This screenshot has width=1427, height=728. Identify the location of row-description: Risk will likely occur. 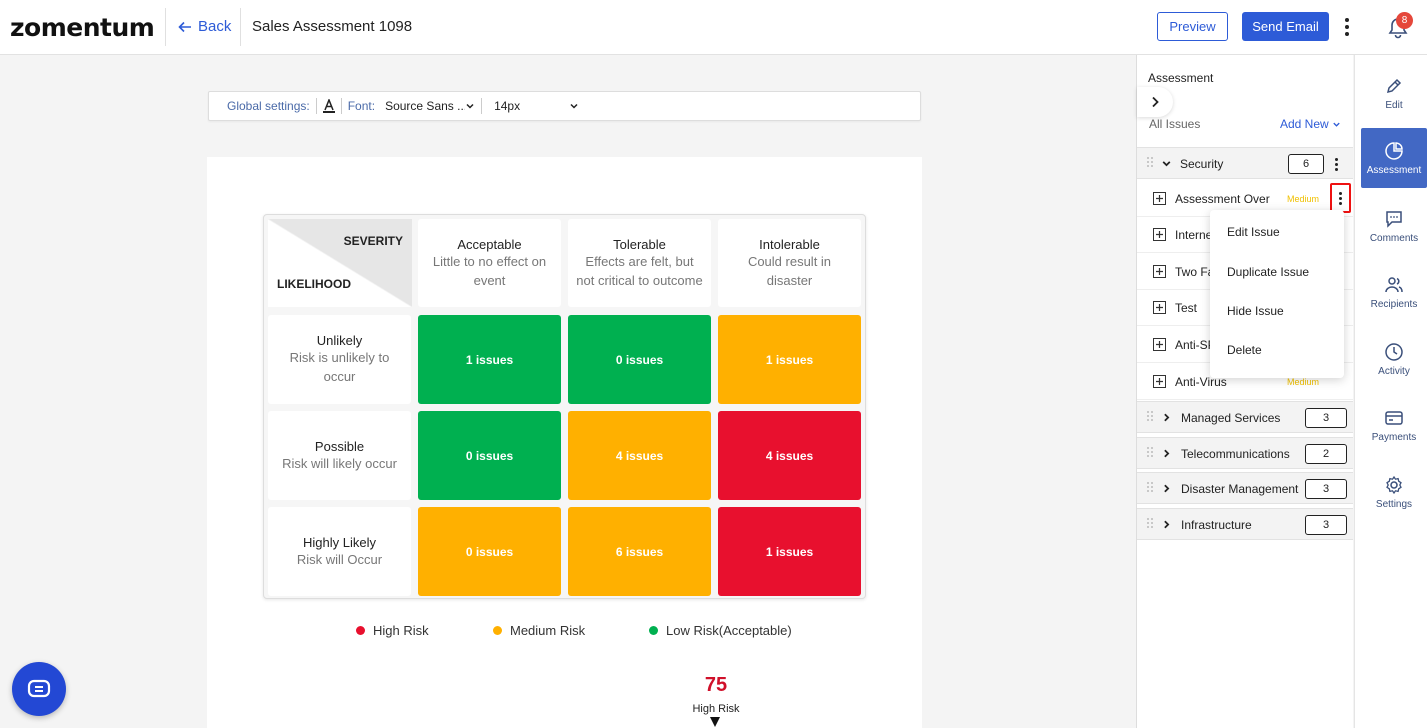
(339, 463).